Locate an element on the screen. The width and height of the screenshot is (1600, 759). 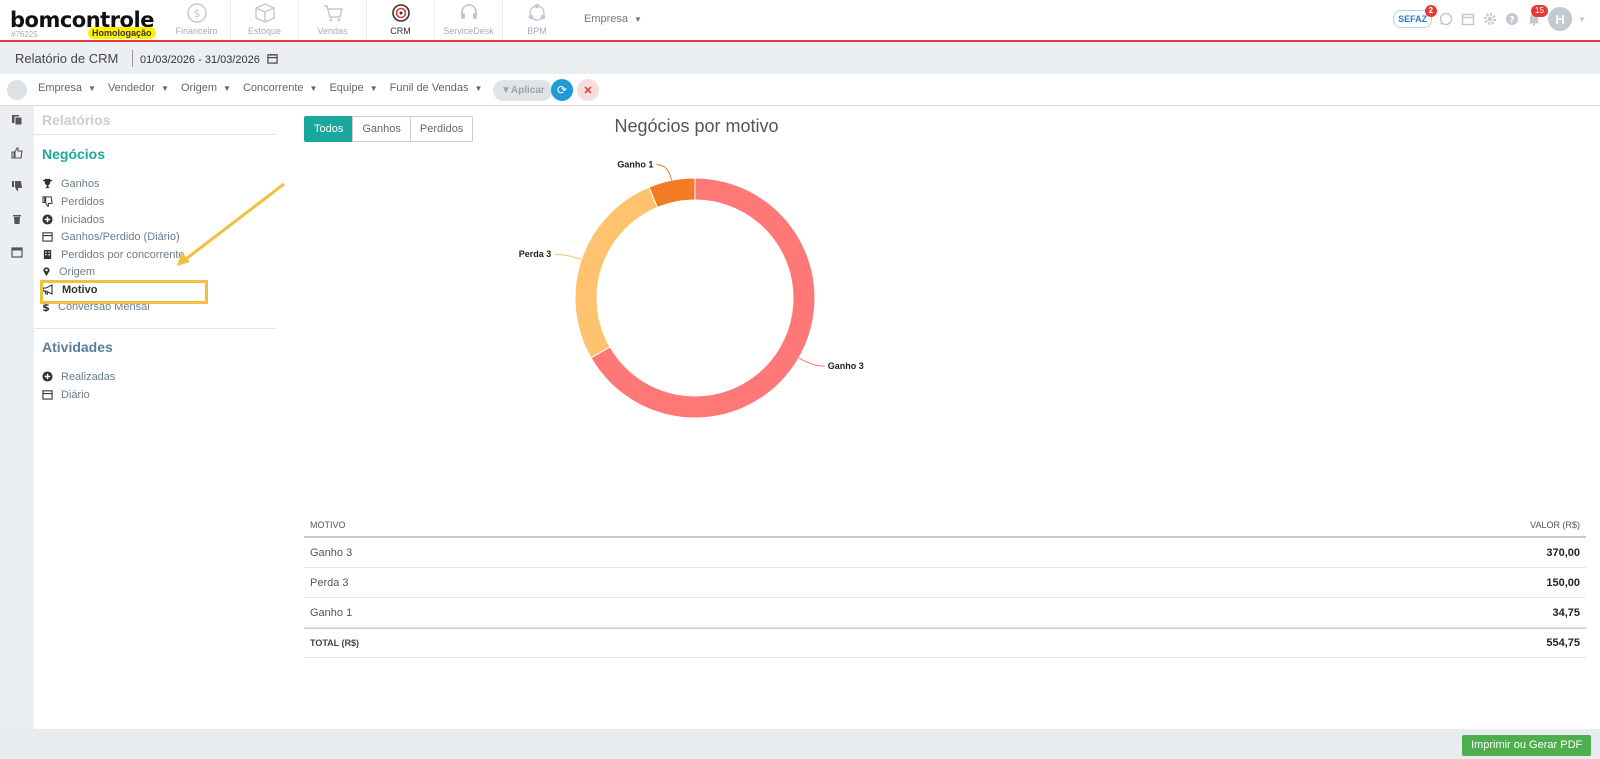
module-vendas: Vendas is located at coordinates (333, 20).